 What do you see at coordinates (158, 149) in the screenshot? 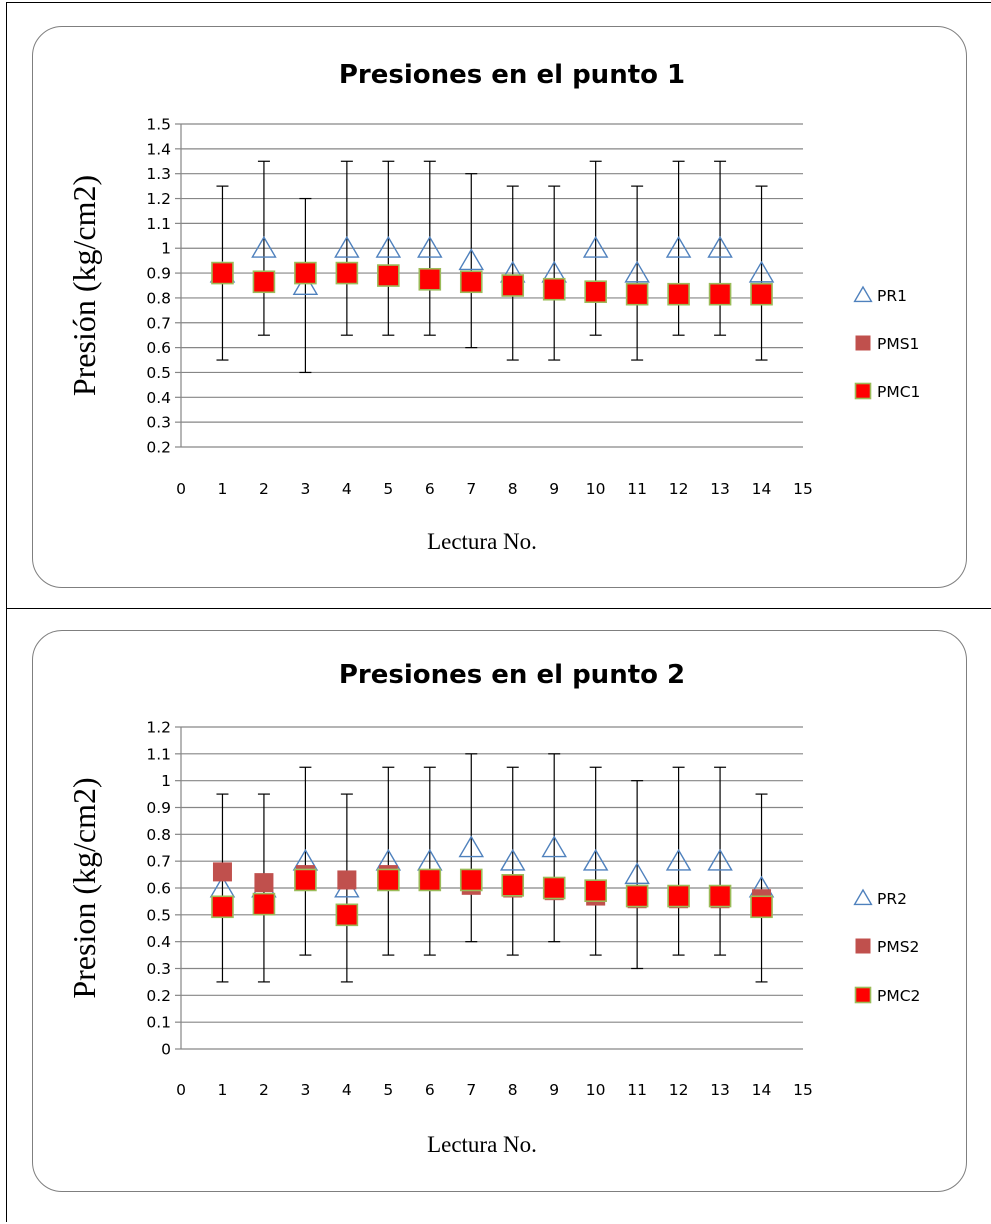
I see `y-tick-label: 1.4` at bounding box center [158, 149].